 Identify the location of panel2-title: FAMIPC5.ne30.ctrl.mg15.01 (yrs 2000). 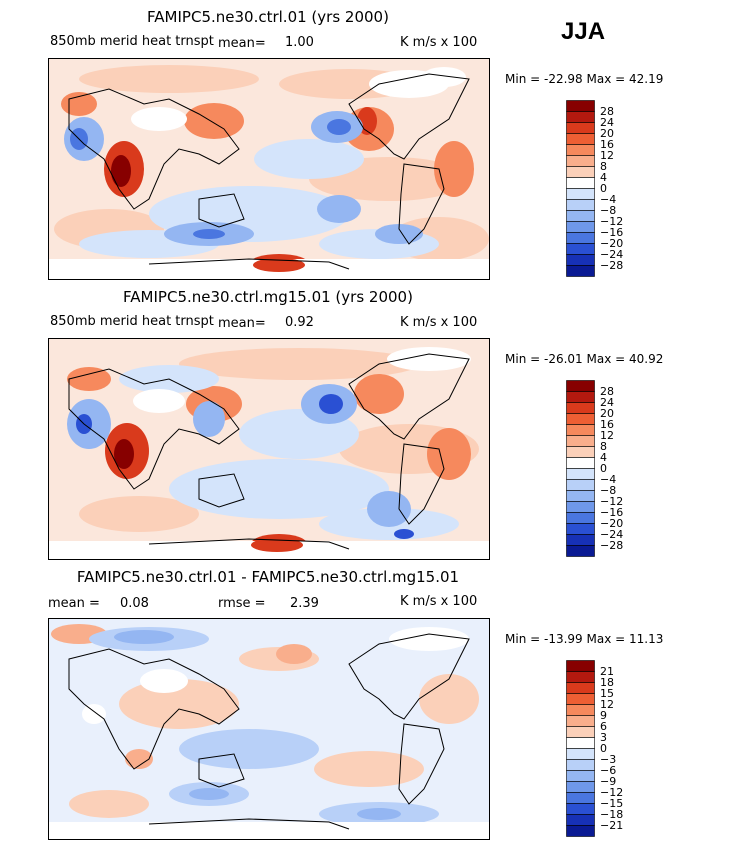
(268, 297).